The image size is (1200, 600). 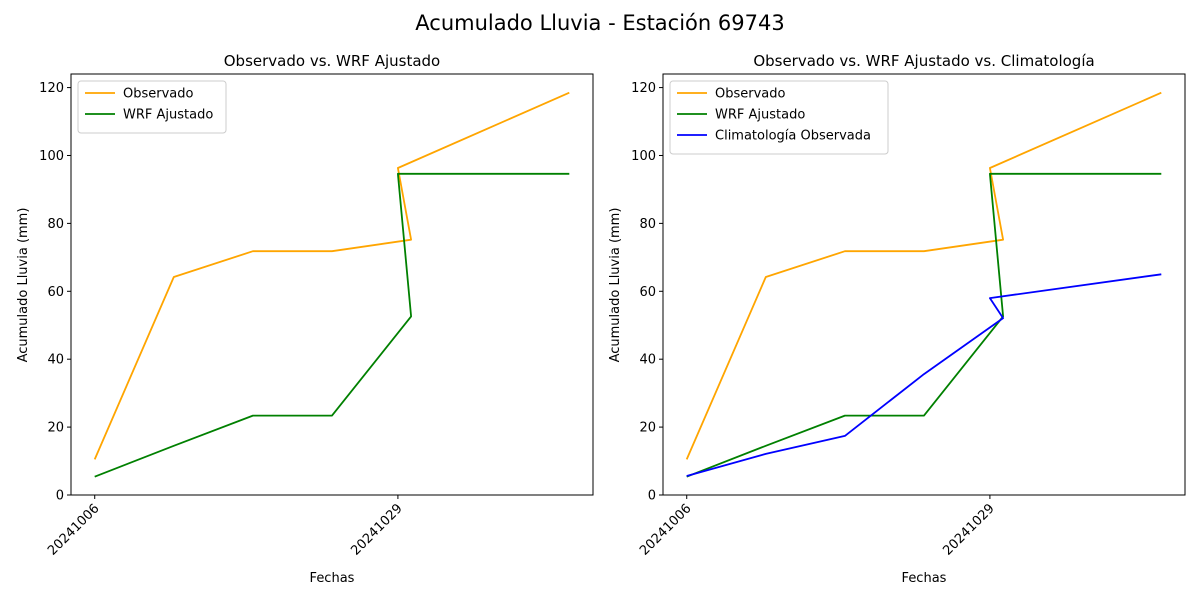 I want to click on y-axis-label-left: Acumulado Lluvia (mm), so click(x=23, y=285).